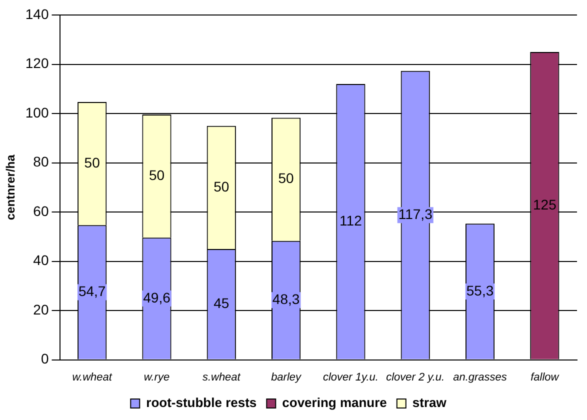 The height and width of the screenshot is (420, 587). What do you see at coordinates (415, 377) in the screenshot?
I see `x-tick-label: clover 2 y.u.` at bounding box center [415, 377].